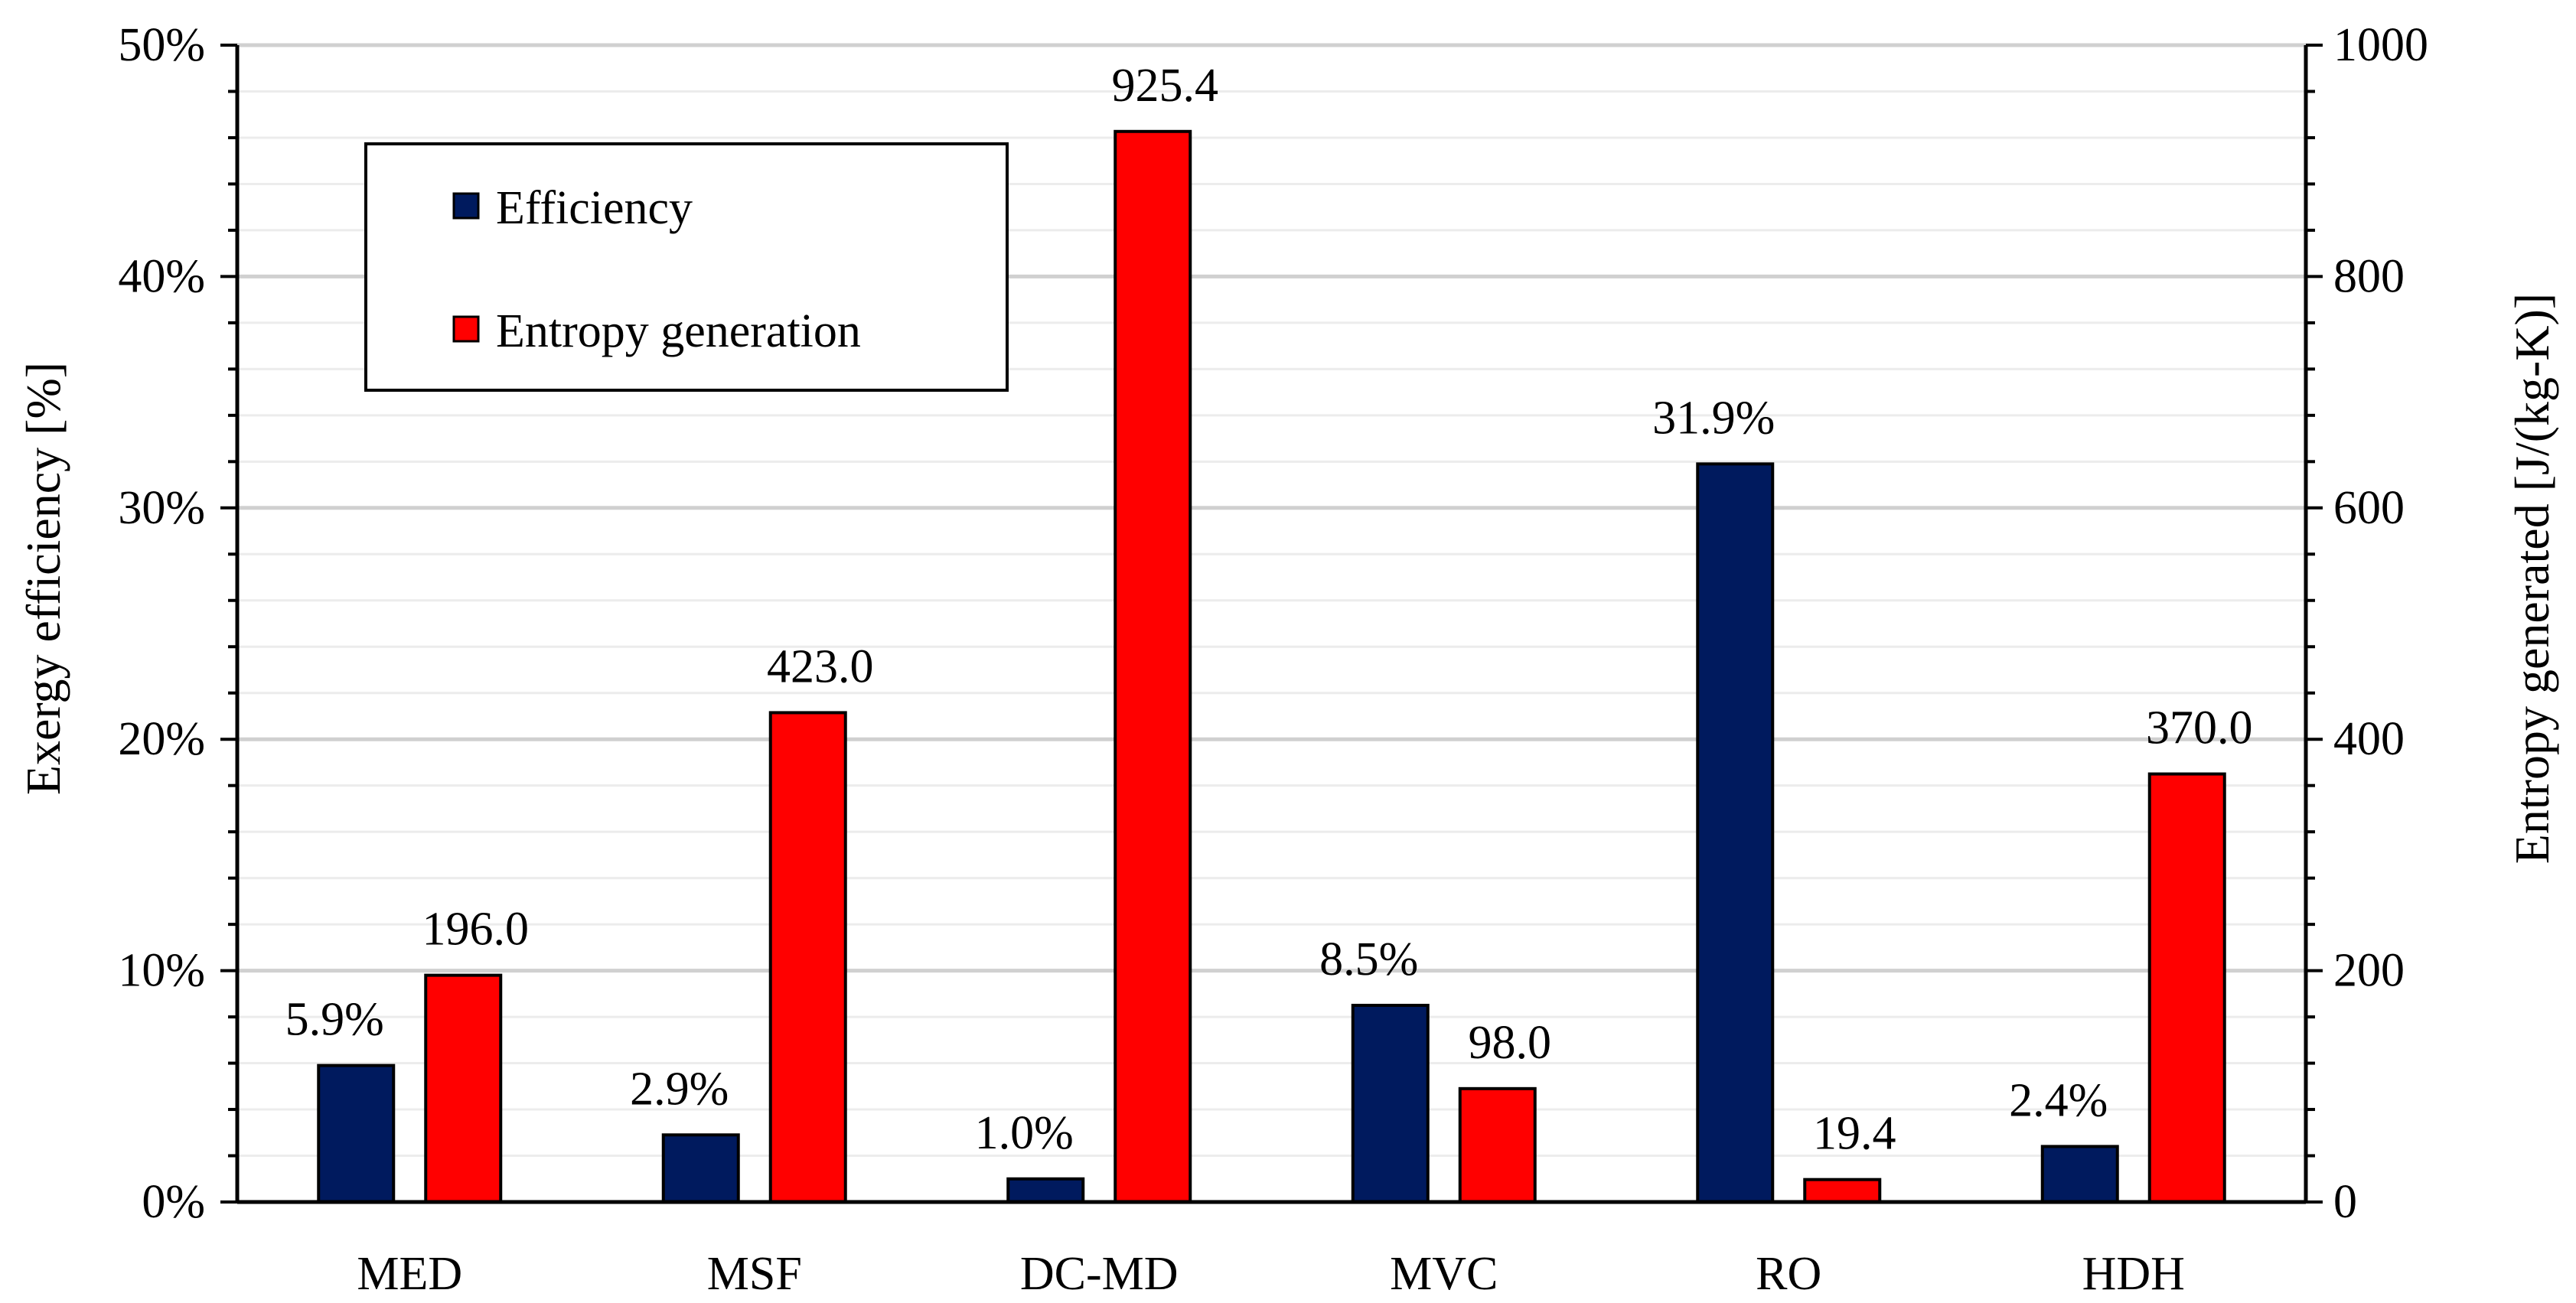 This screenshot has height=1303, width=2576. Describe the element at coordinates (1511, 1043) in the screenshot. I see `data-label-entropy-mvc: 98.0` at that location.